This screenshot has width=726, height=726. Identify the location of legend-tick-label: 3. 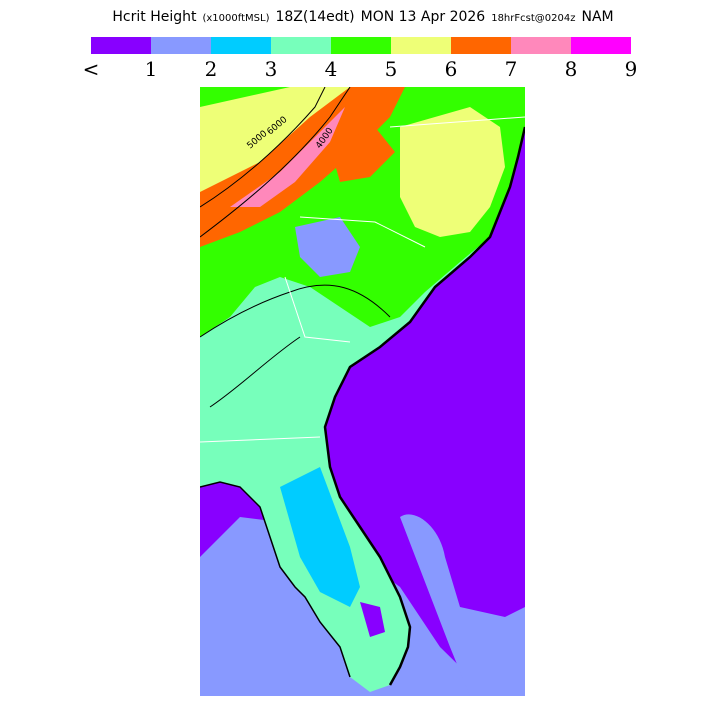
(271, 69).